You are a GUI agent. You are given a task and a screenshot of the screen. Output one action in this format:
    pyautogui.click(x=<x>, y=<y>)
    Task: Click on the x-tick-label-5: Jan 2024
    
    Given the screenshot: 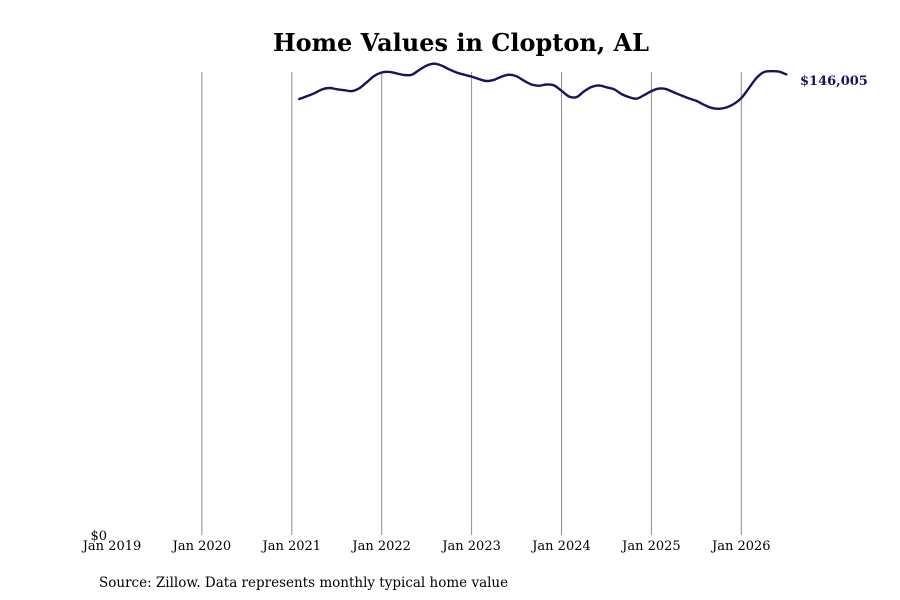 What is the action you would take?
    pyautogui.click(x=560, y=546)
    